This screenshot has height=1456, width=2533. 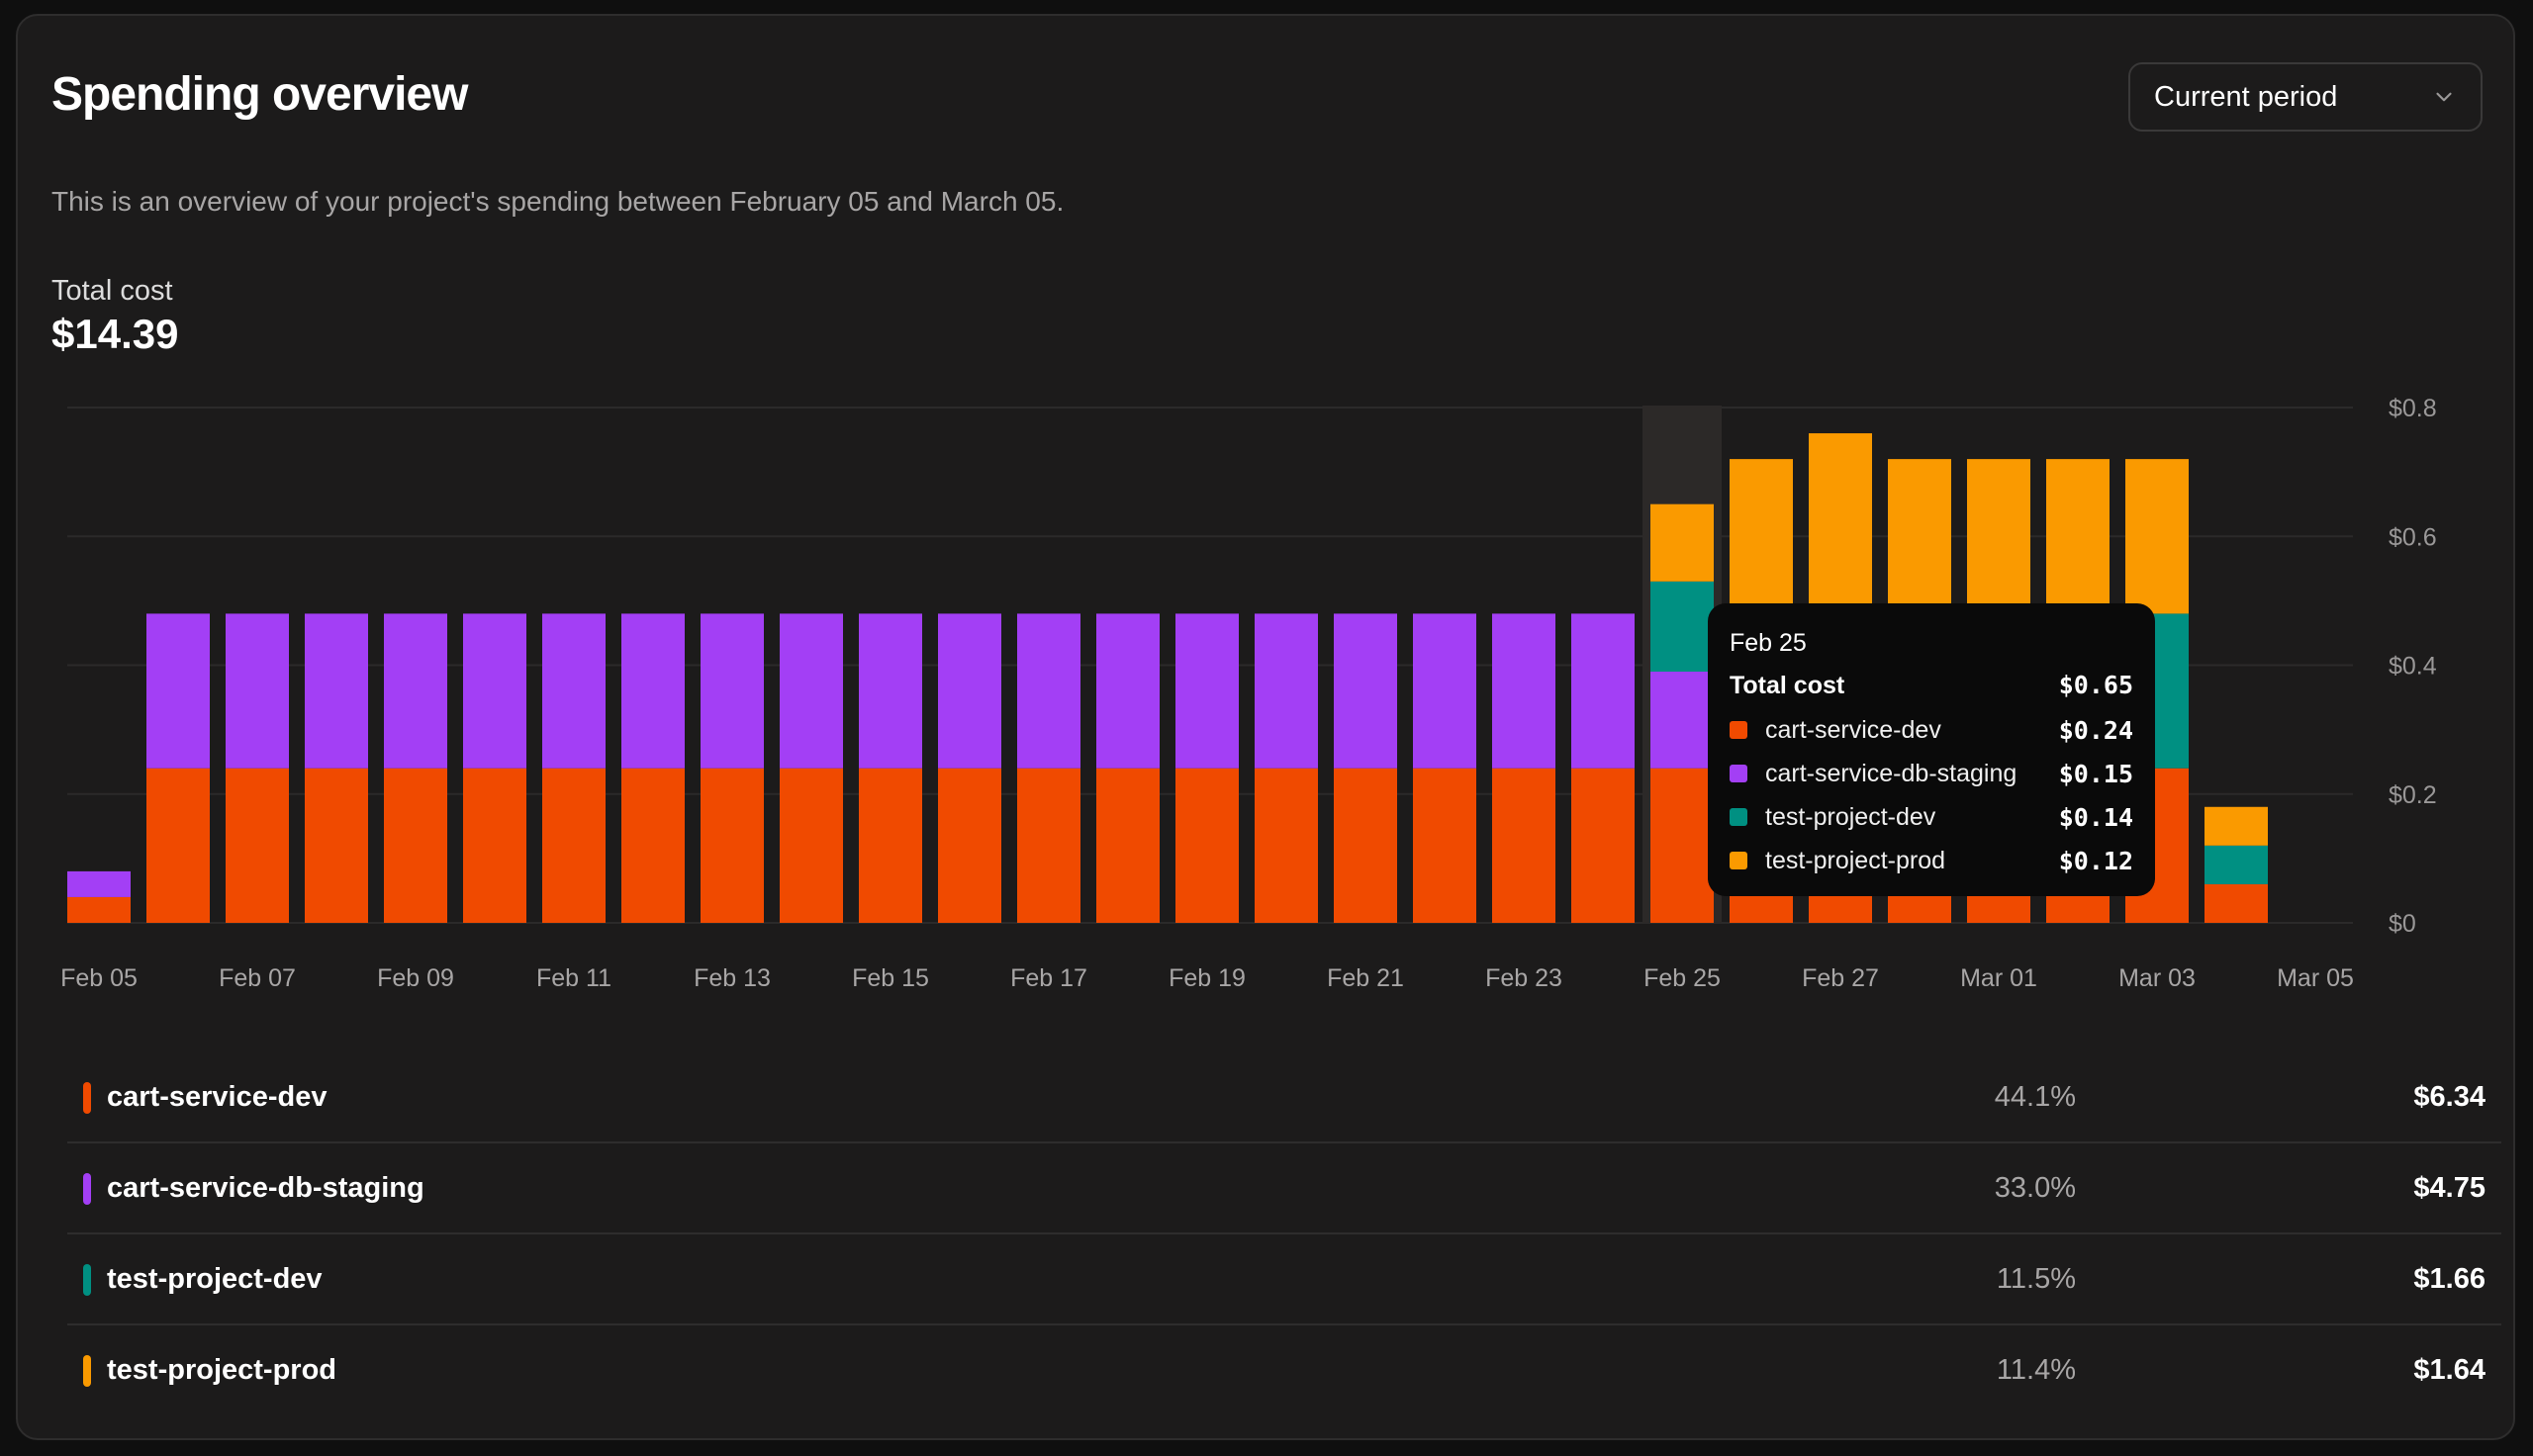 I want to click on y-tick-label: $0.4, so click(x=2413, y=667).